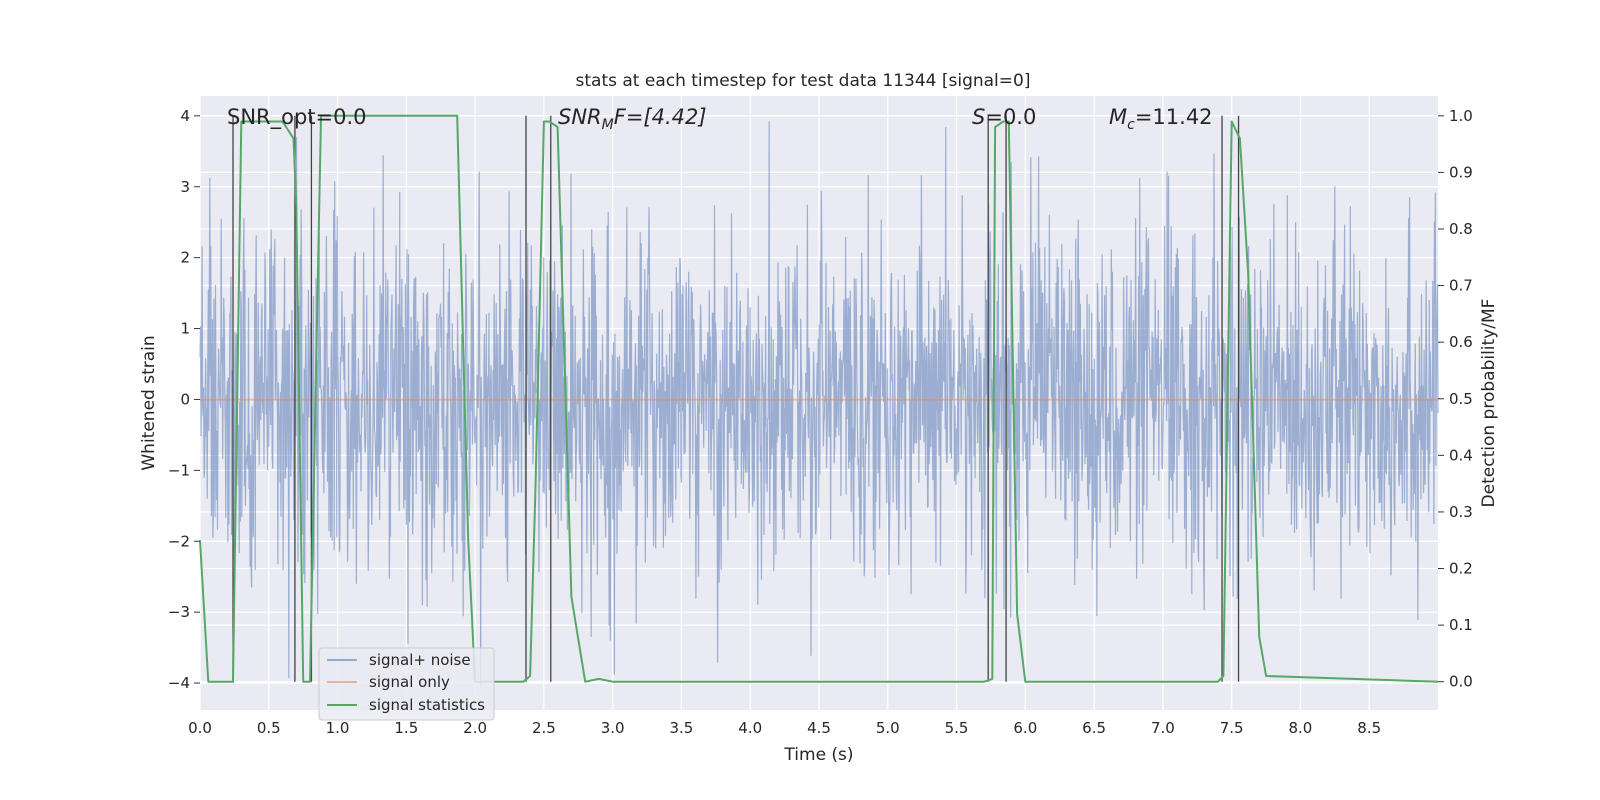  Describe the element at coordinates (409, 682) in the screenshot. I see `legend-label-signal-only: signal only` at that location.